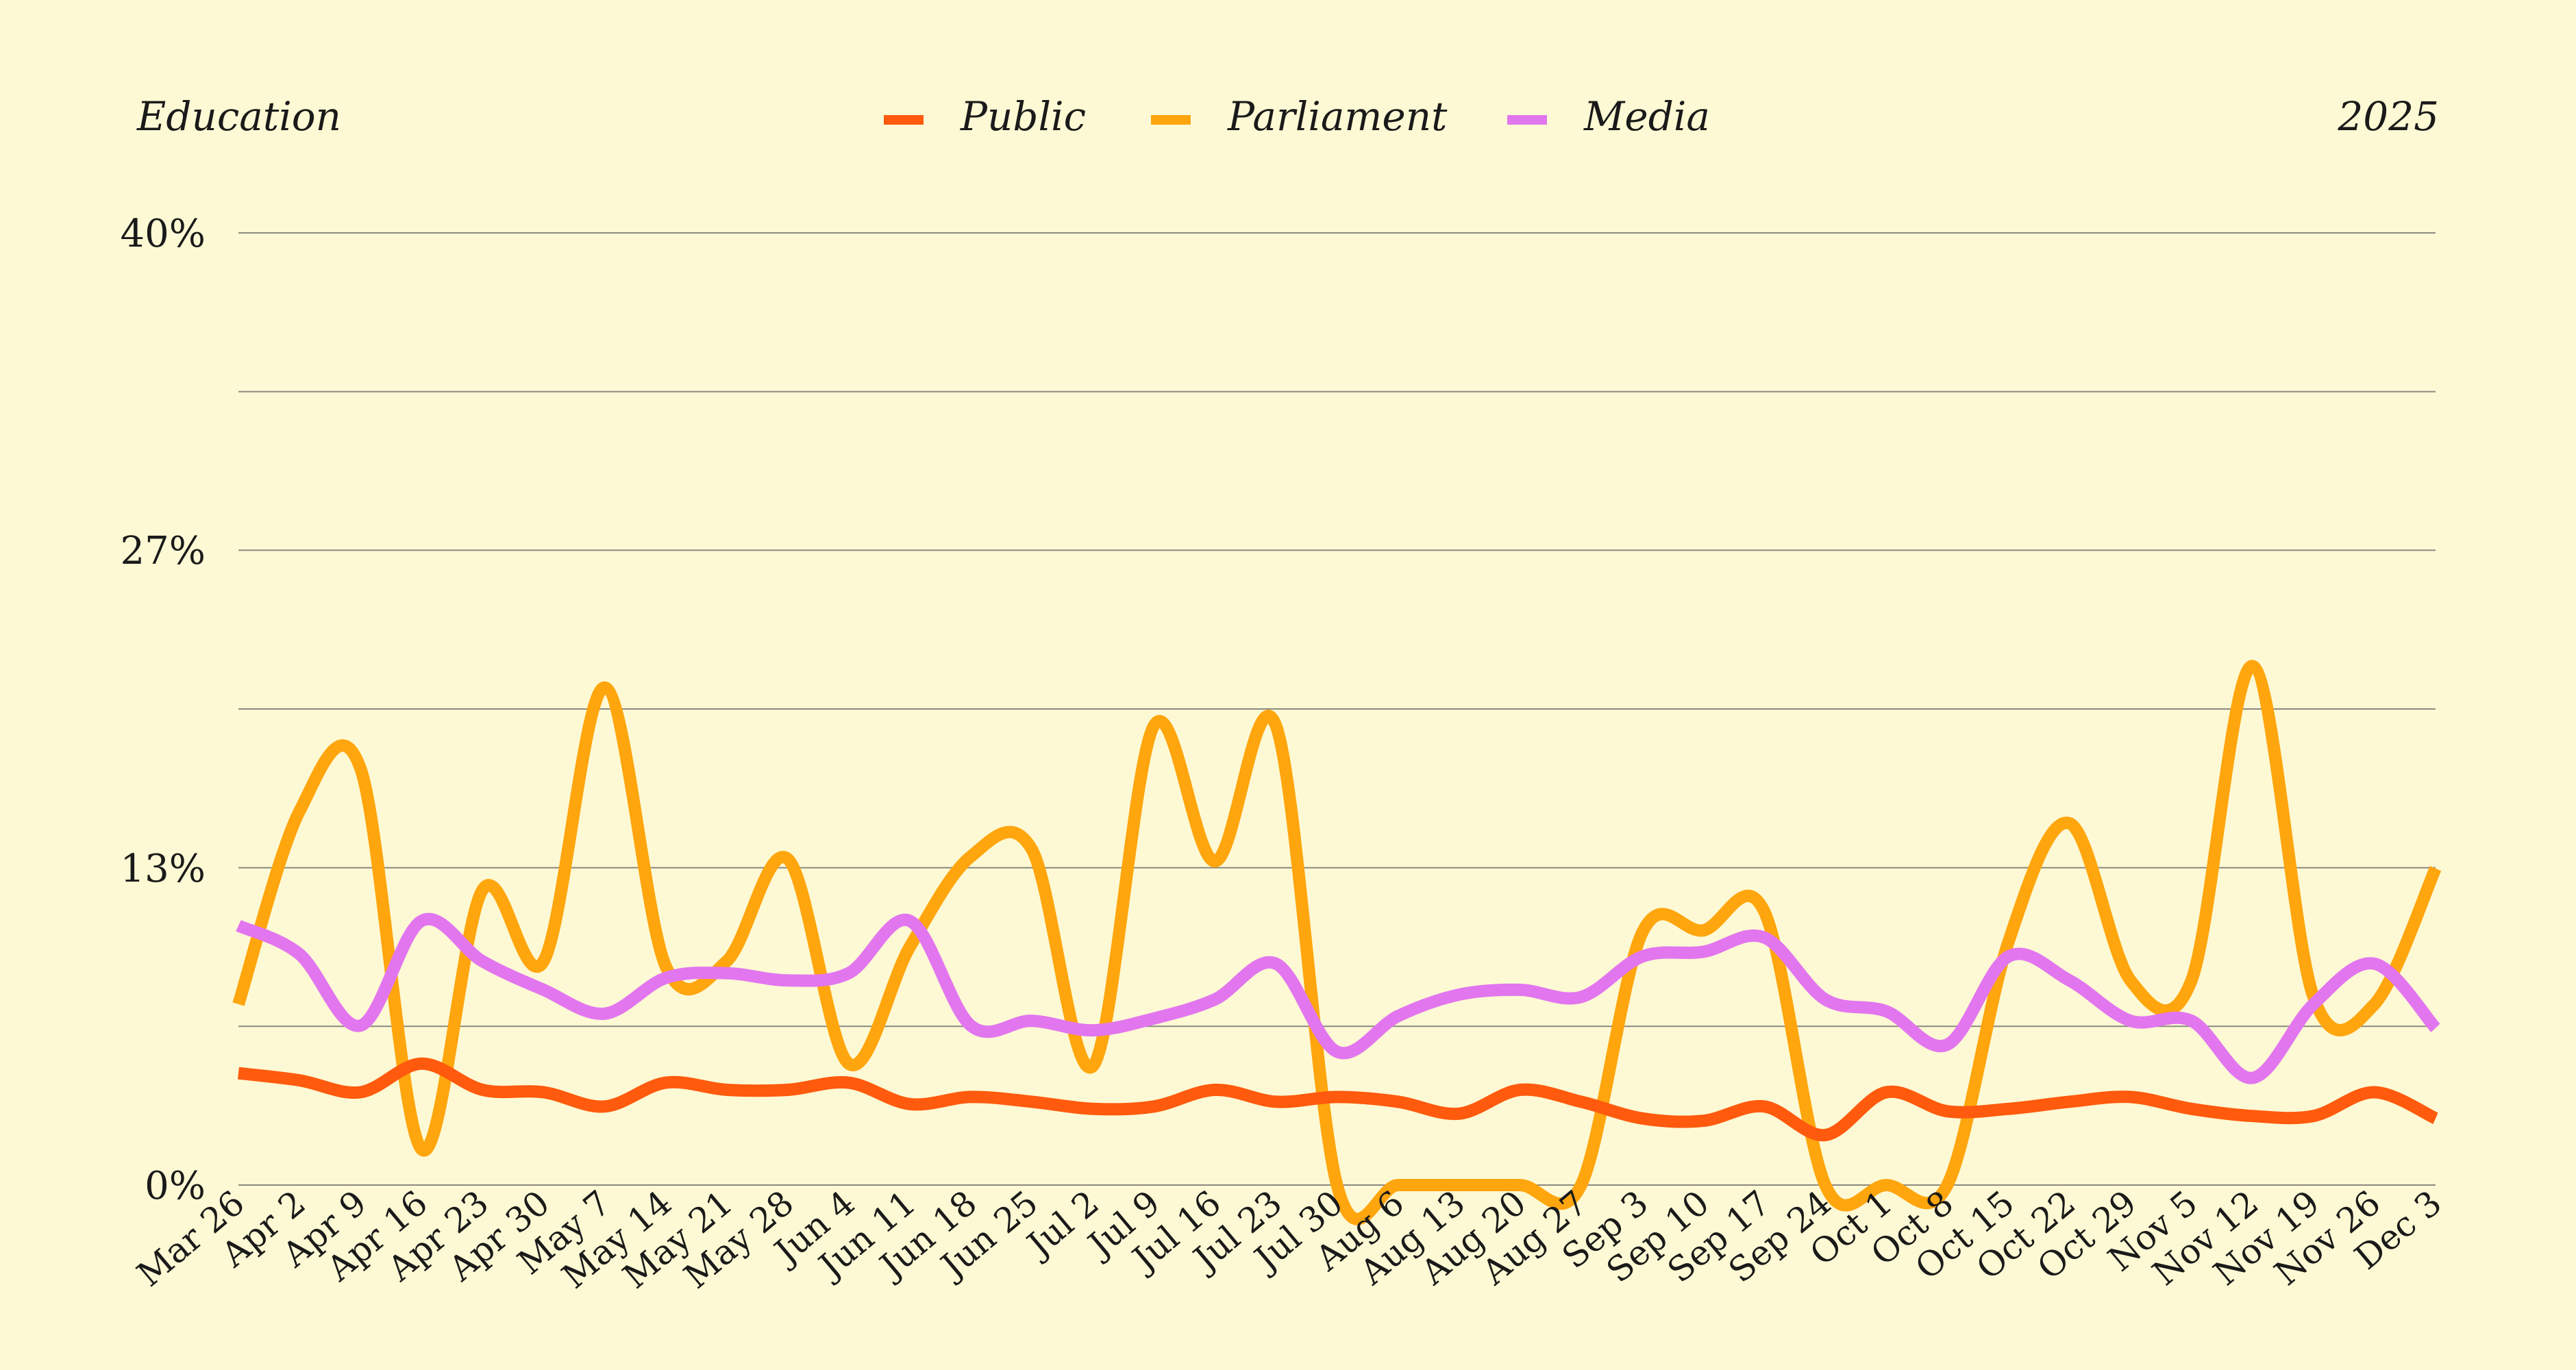 The width and height of the screenshot is (2576, 1370). I want to click on series-line-media, so click(1338, 998).